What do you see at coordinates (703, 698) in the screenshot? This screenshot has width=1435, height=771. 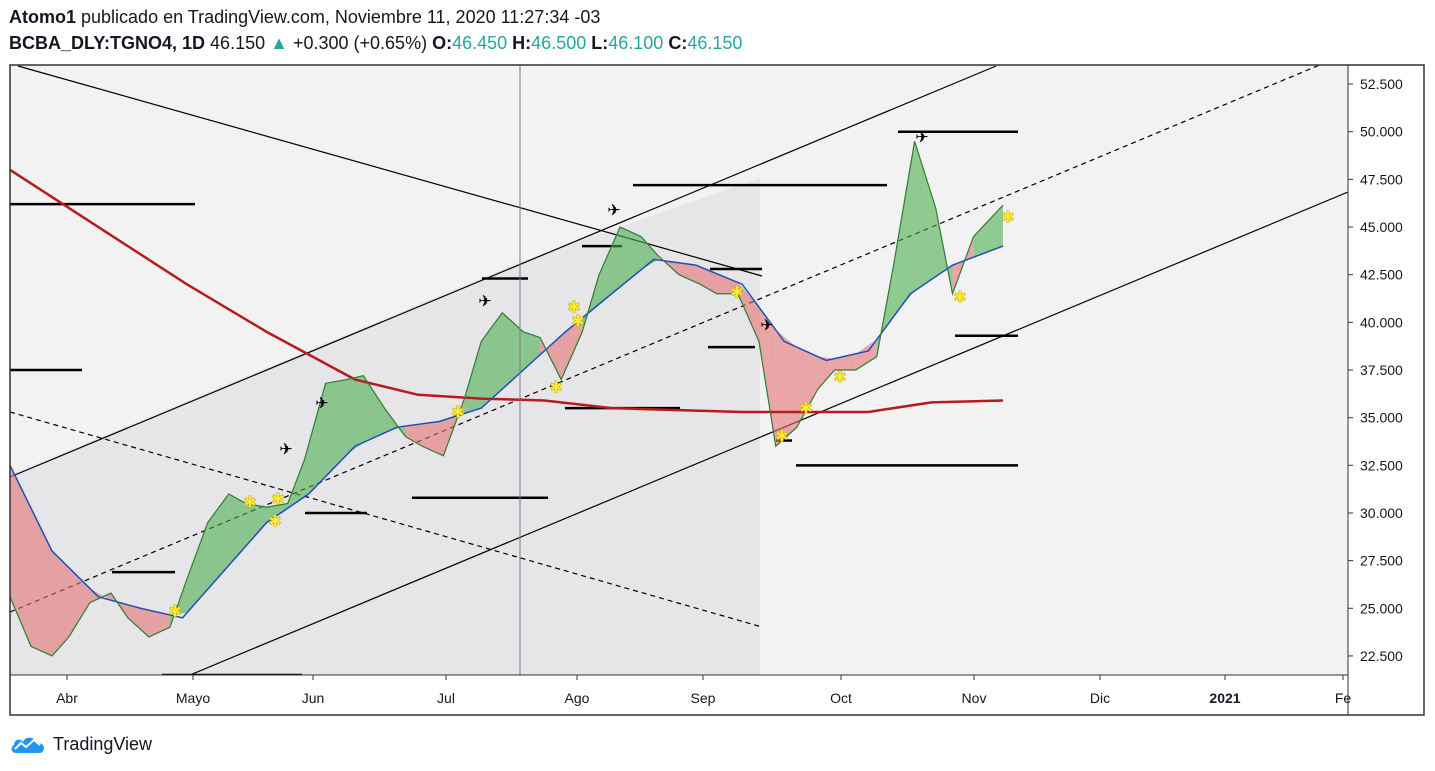 I see `x-tick-label: Sep` at bounding box center [703, 698].